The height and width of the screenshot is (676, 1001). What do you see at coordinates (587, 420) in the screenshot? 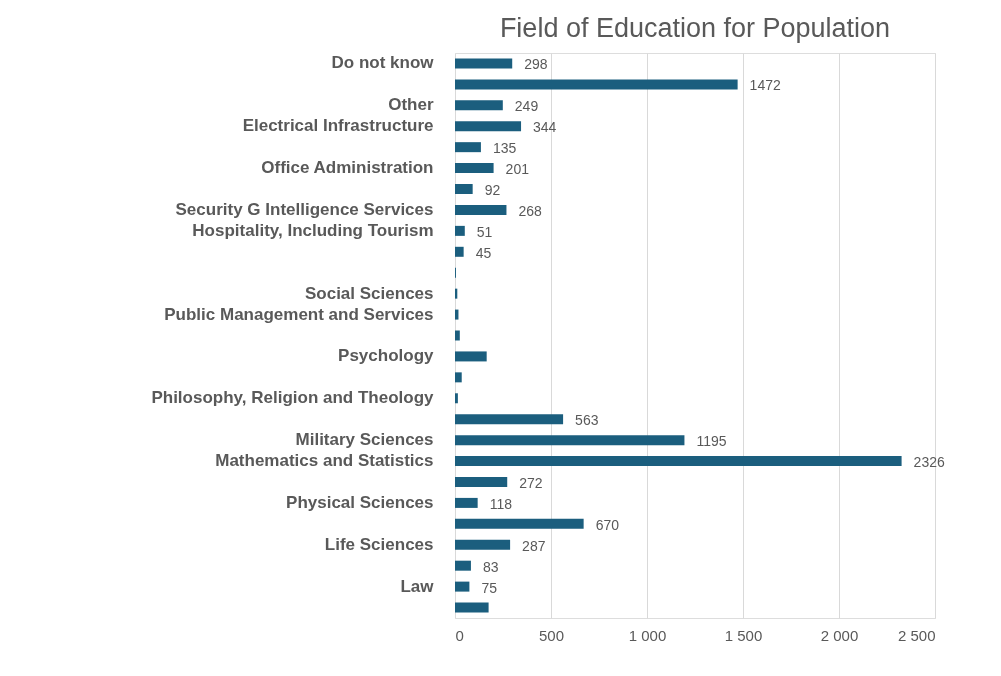
I see `data-label: 563` at bounding box center [587, 420].